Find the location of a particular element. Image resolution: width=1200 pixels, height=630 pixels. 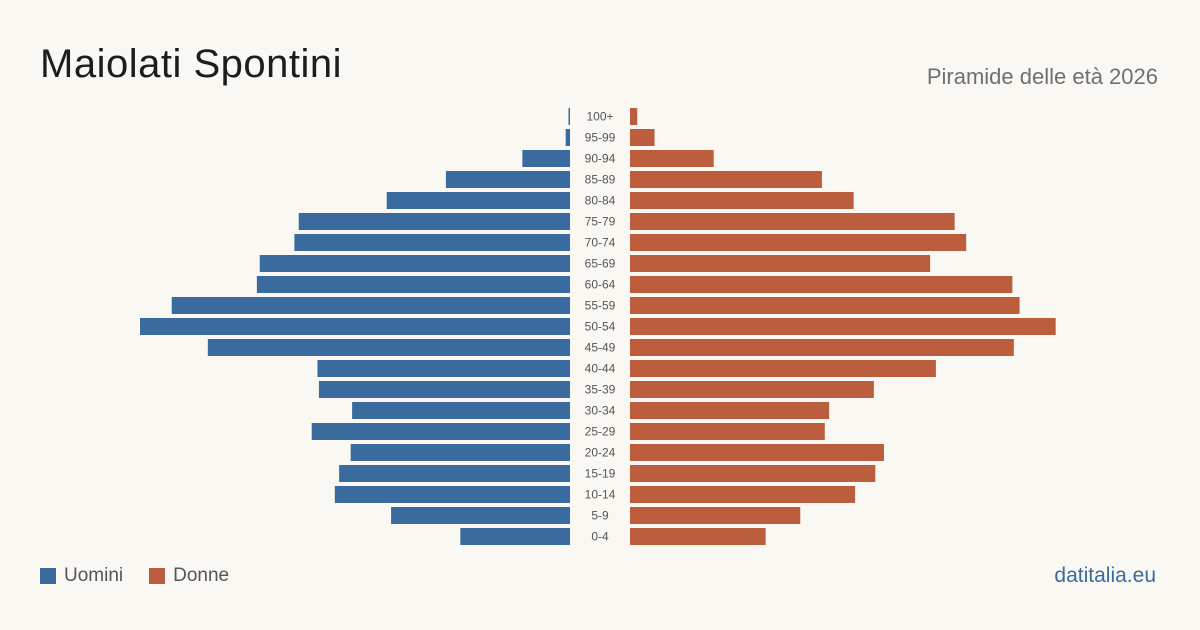

age-label-15-19: 15-19 is located at coordinates (600, 474).